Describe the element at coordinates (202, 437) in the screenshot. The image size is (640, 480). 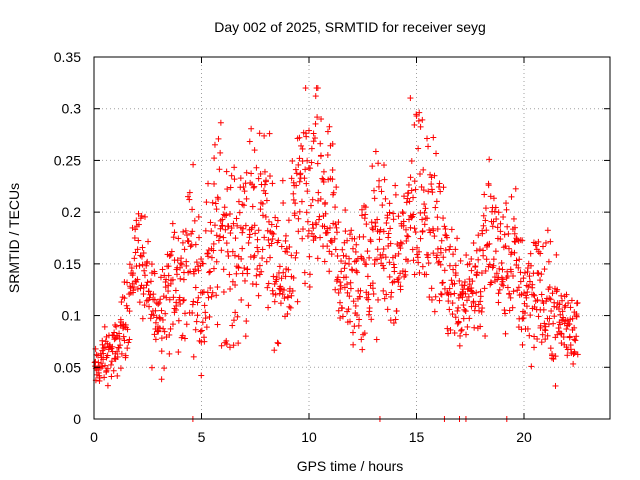
I see `x-tick-label: 5` at that location.